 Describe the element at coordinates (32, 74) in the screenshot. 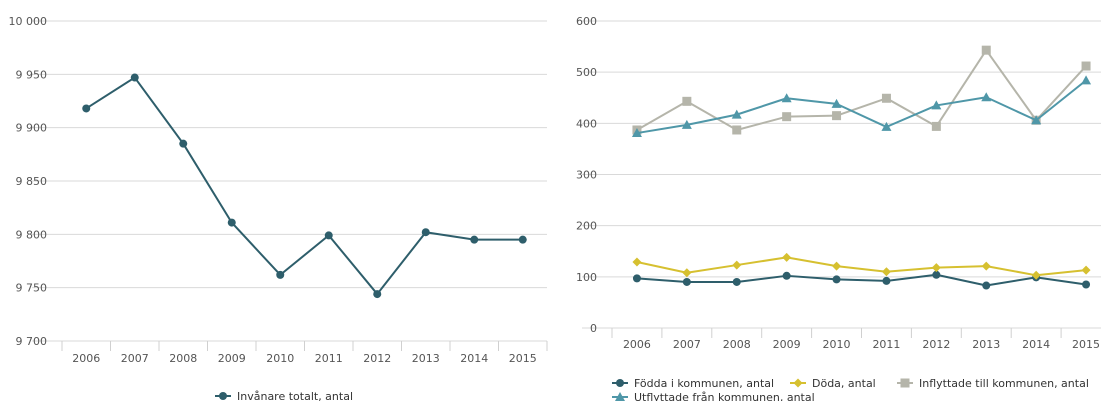

I see `y-tick-label: 9 950` at that location.